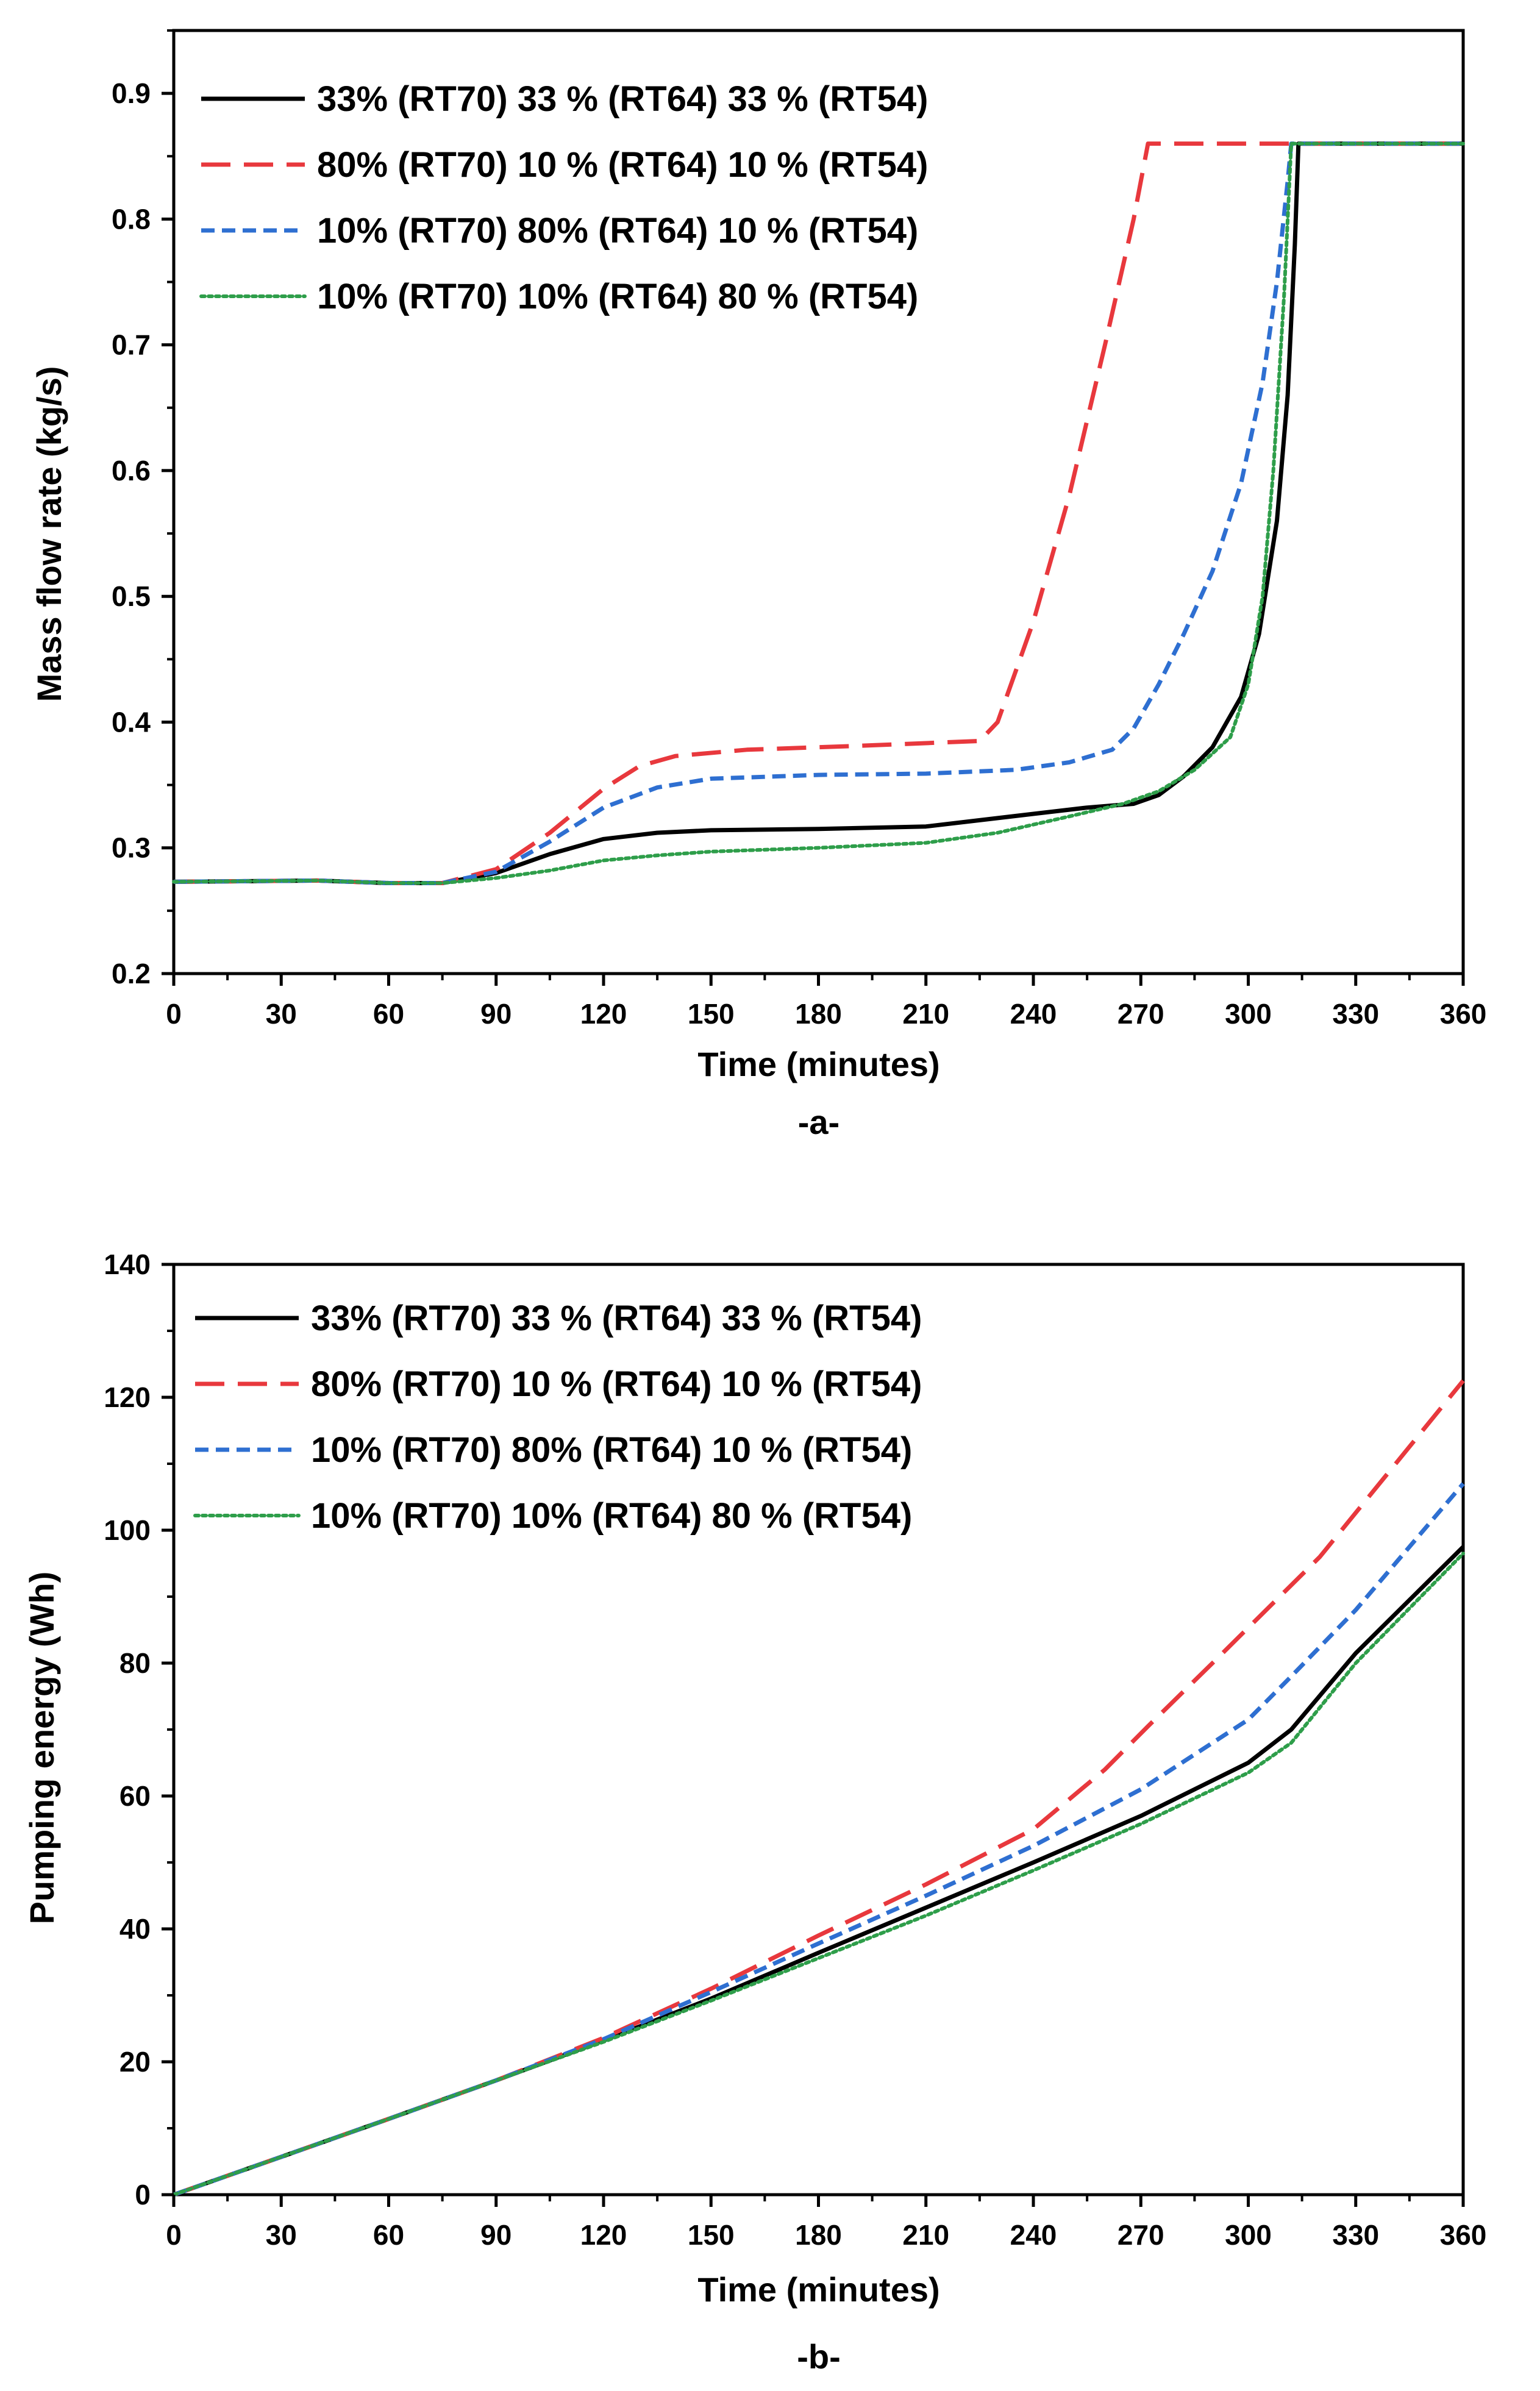 The width and height of the screenshot is (1540, 2391). I want to click on x-tick-label-a: 180, so click(818, 1014).